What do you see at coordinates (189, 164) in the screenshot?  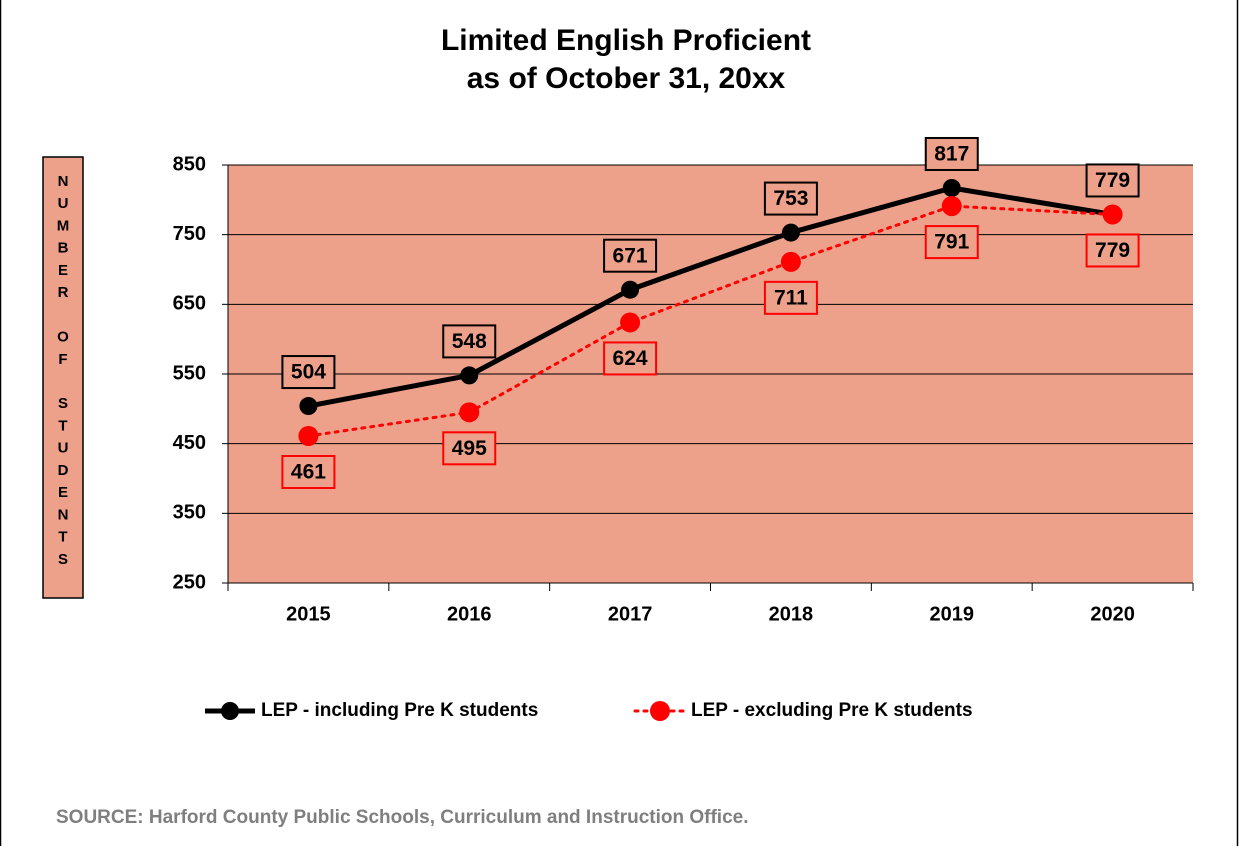 I see `y-tick-label: 850` at bounding box center [189, 164].